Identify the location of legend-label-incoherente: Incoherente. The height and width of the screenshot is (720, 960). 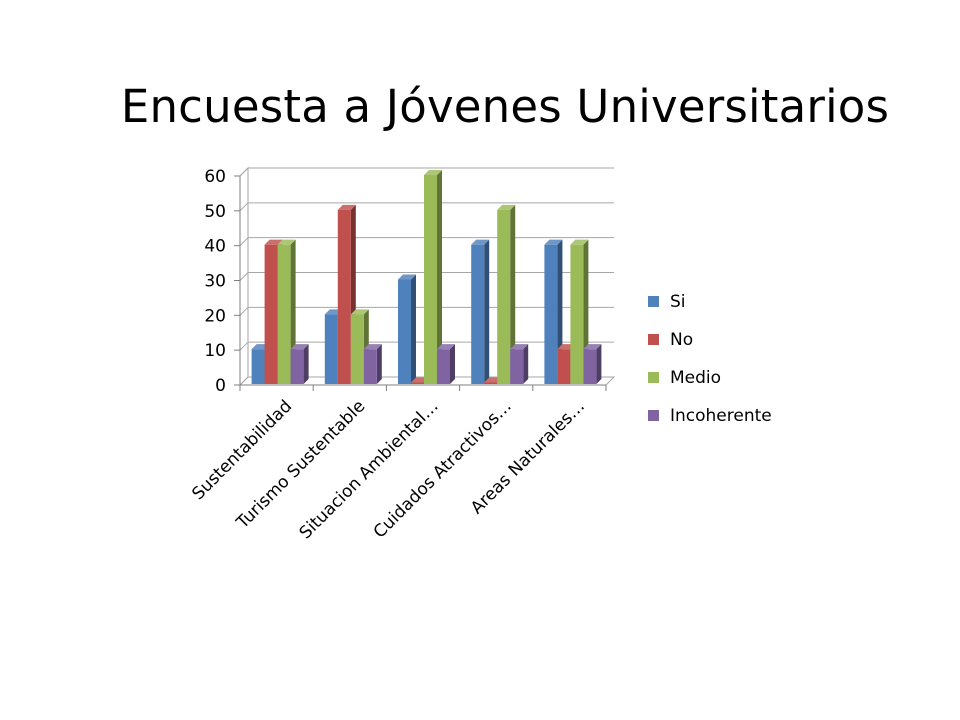
(721, 416).